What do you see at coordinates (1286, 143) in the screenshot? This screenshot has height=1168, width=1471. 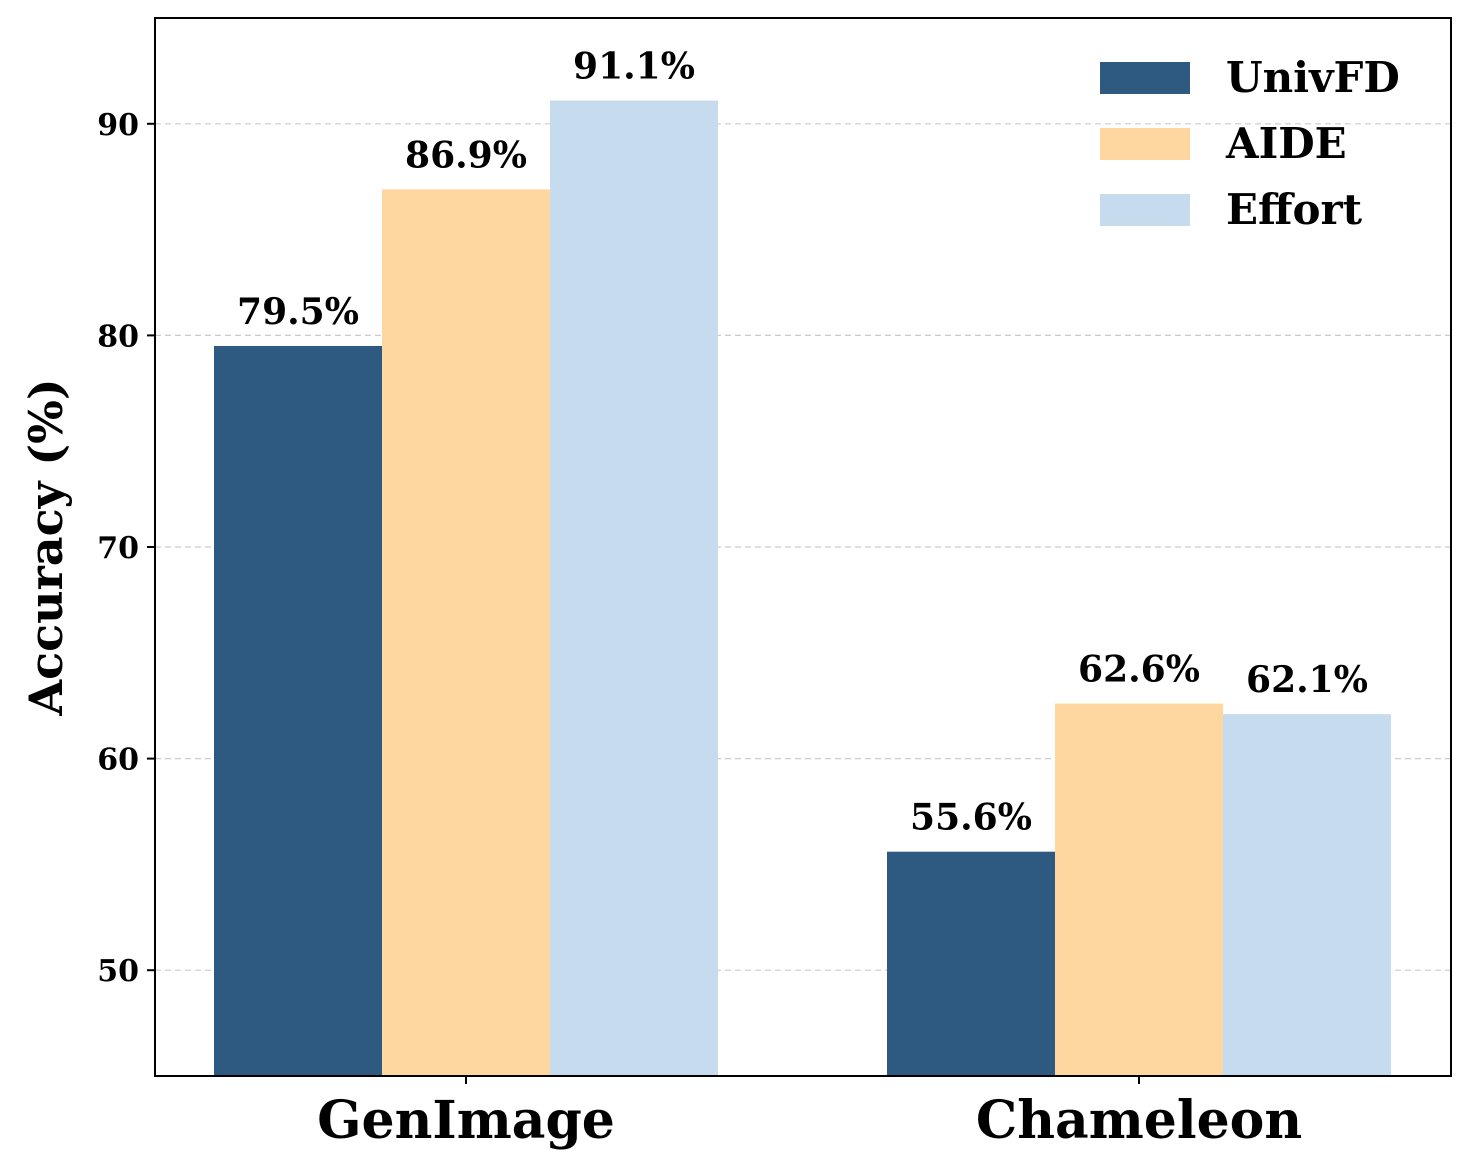 I see `legend-label-aide: AIDE` at bounding box center [1286, 143].